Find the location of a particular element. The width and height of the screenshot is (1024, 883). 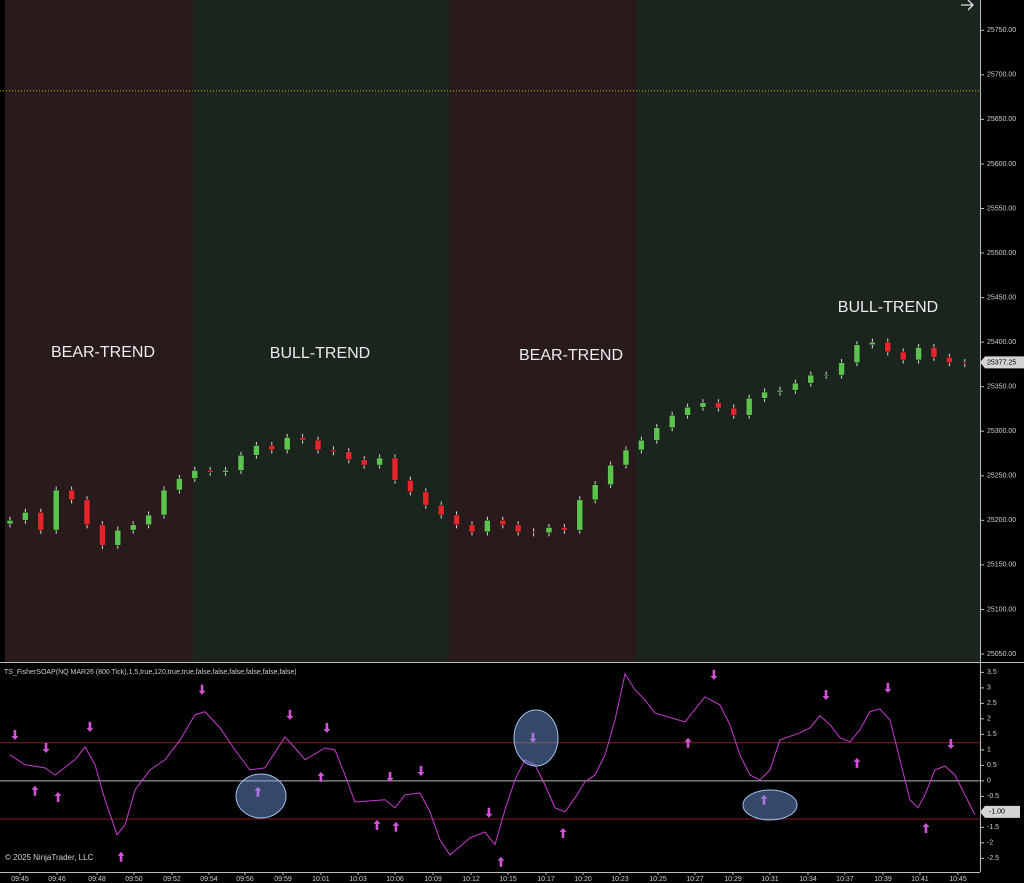

highlight-ellipse is located at coordinates (536, 738).